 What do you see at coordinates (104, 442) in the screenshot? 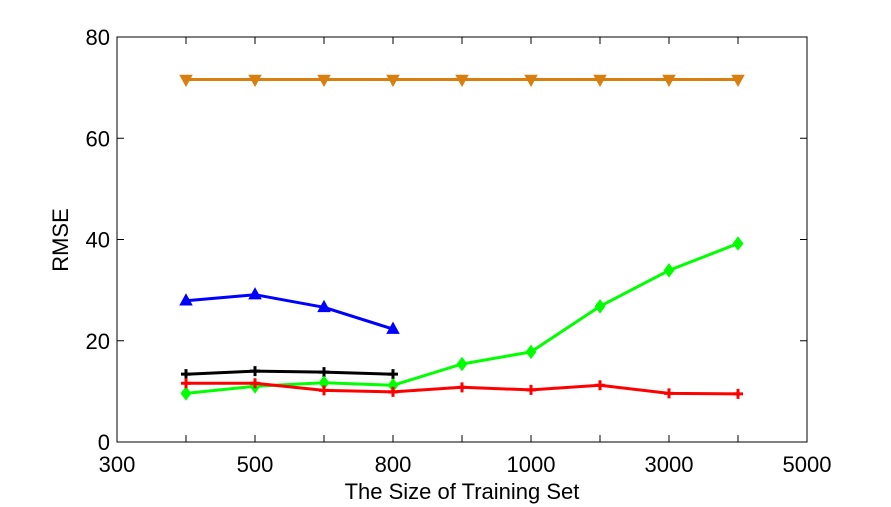
I see `y-tick-label: 0` at bounding box center [104, 442].